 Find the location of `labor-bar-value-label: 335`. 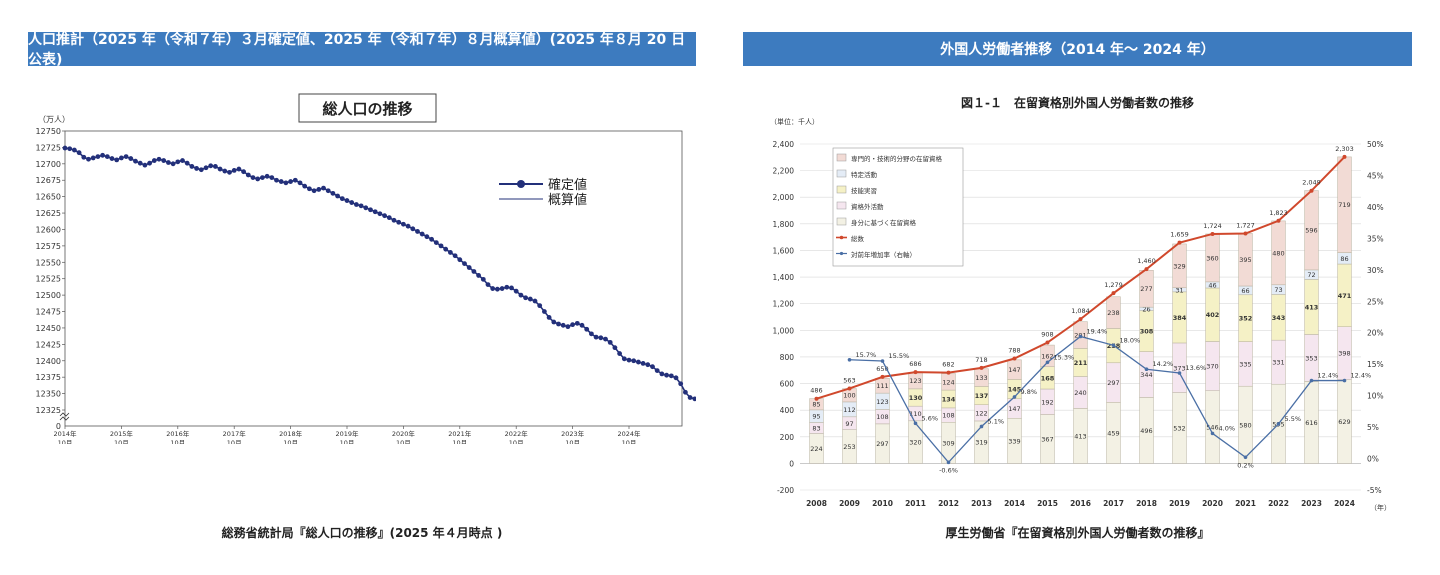

labor-bar-value-label: 335 is located at coordinates (1245, 364).